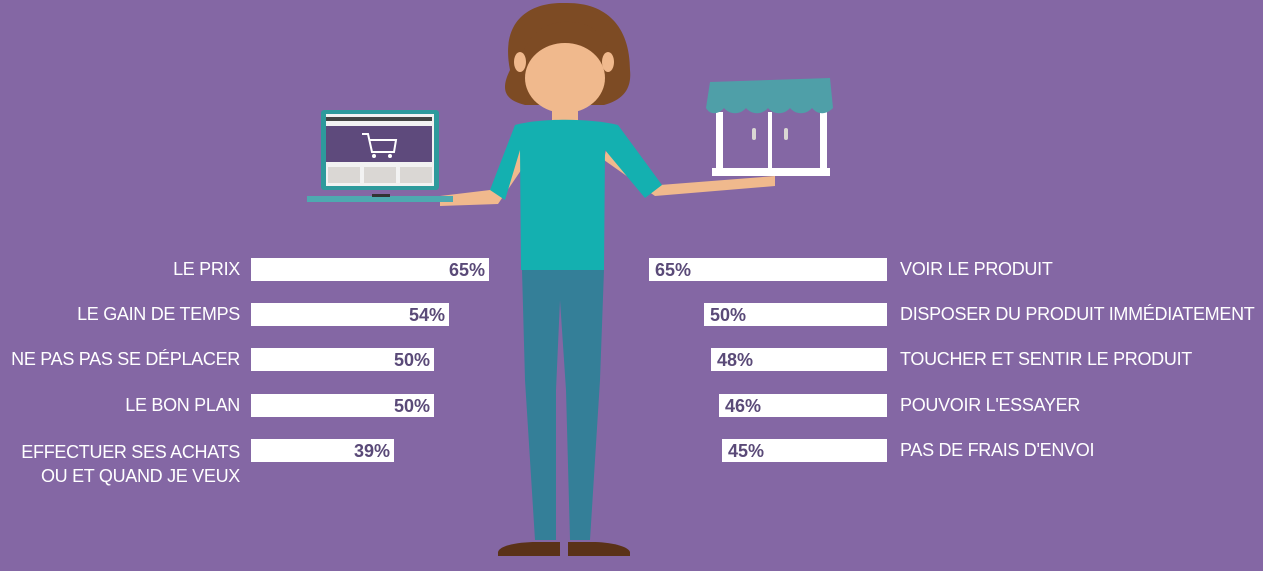  Describe the element at coordinates (182, 405) in the screenshot. I see `left-category-label: LE BON PLAN` at that location.